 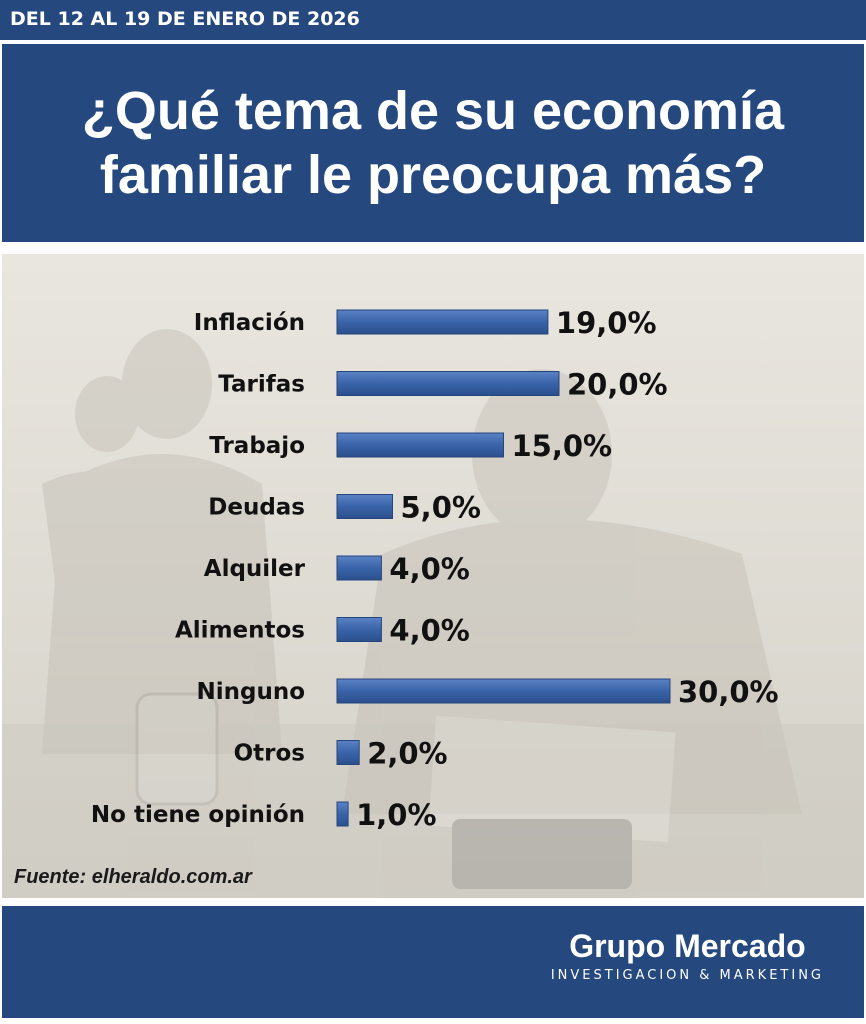 What do you see at coordinates (606, 323) in the screenshot?
I see `data-label: 19,0%` at bounding box center [606, 323].